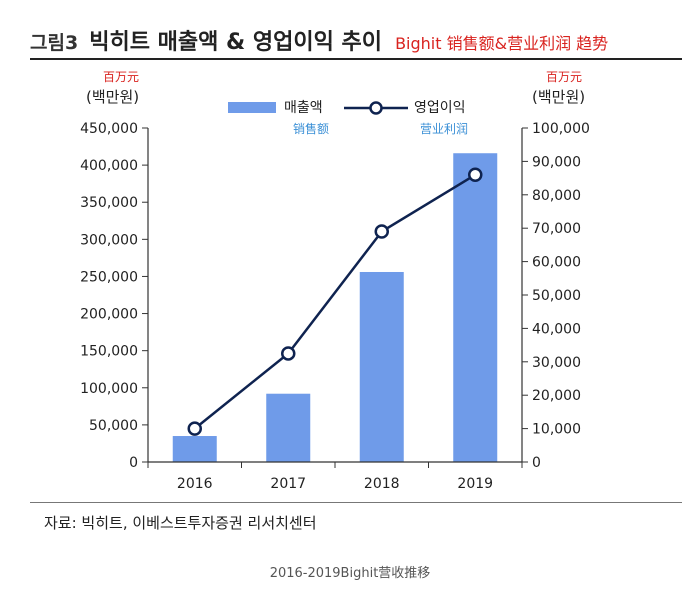 Image resolution: width=700 pixels, height=592 pixels. I want to click on legend-line-swatch, so click(376, 108).